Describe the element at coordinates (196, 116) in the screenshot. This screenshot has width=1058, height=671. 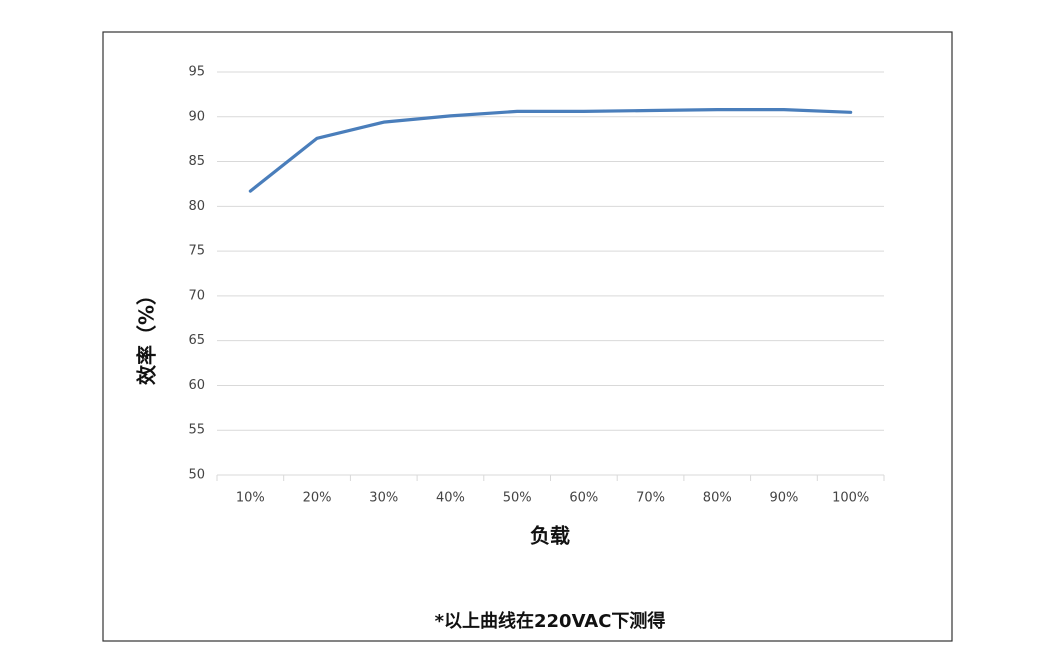
I see `y-tick-label: 90` at that location.